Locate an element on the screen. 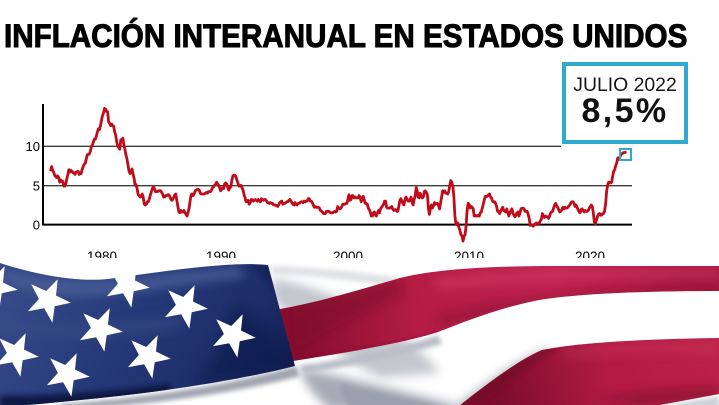 The width and height of the screenshot is (719, 405). svg-text: 10 is located at coordinates (33, 146).